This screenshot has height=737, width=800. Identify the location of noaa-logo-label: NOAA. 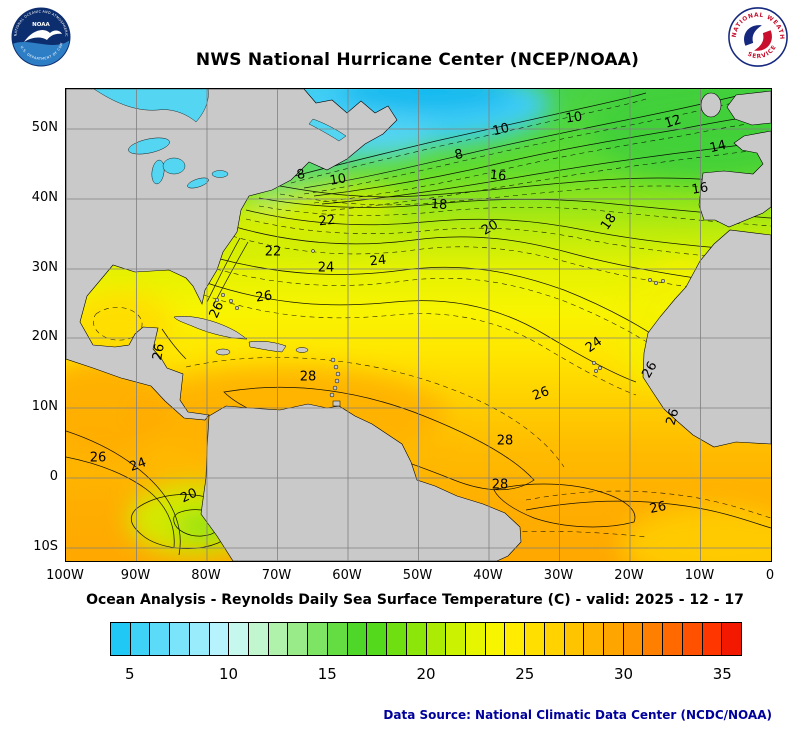
(41, 25).